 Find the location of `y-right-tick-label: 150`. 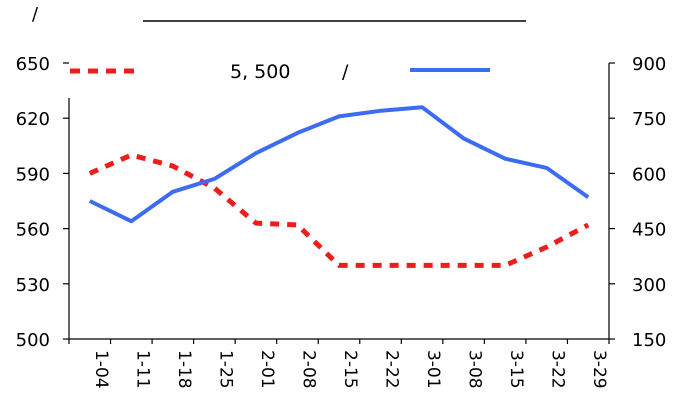

y-right-tick-label: 150 is located at coordinates (649, 340).